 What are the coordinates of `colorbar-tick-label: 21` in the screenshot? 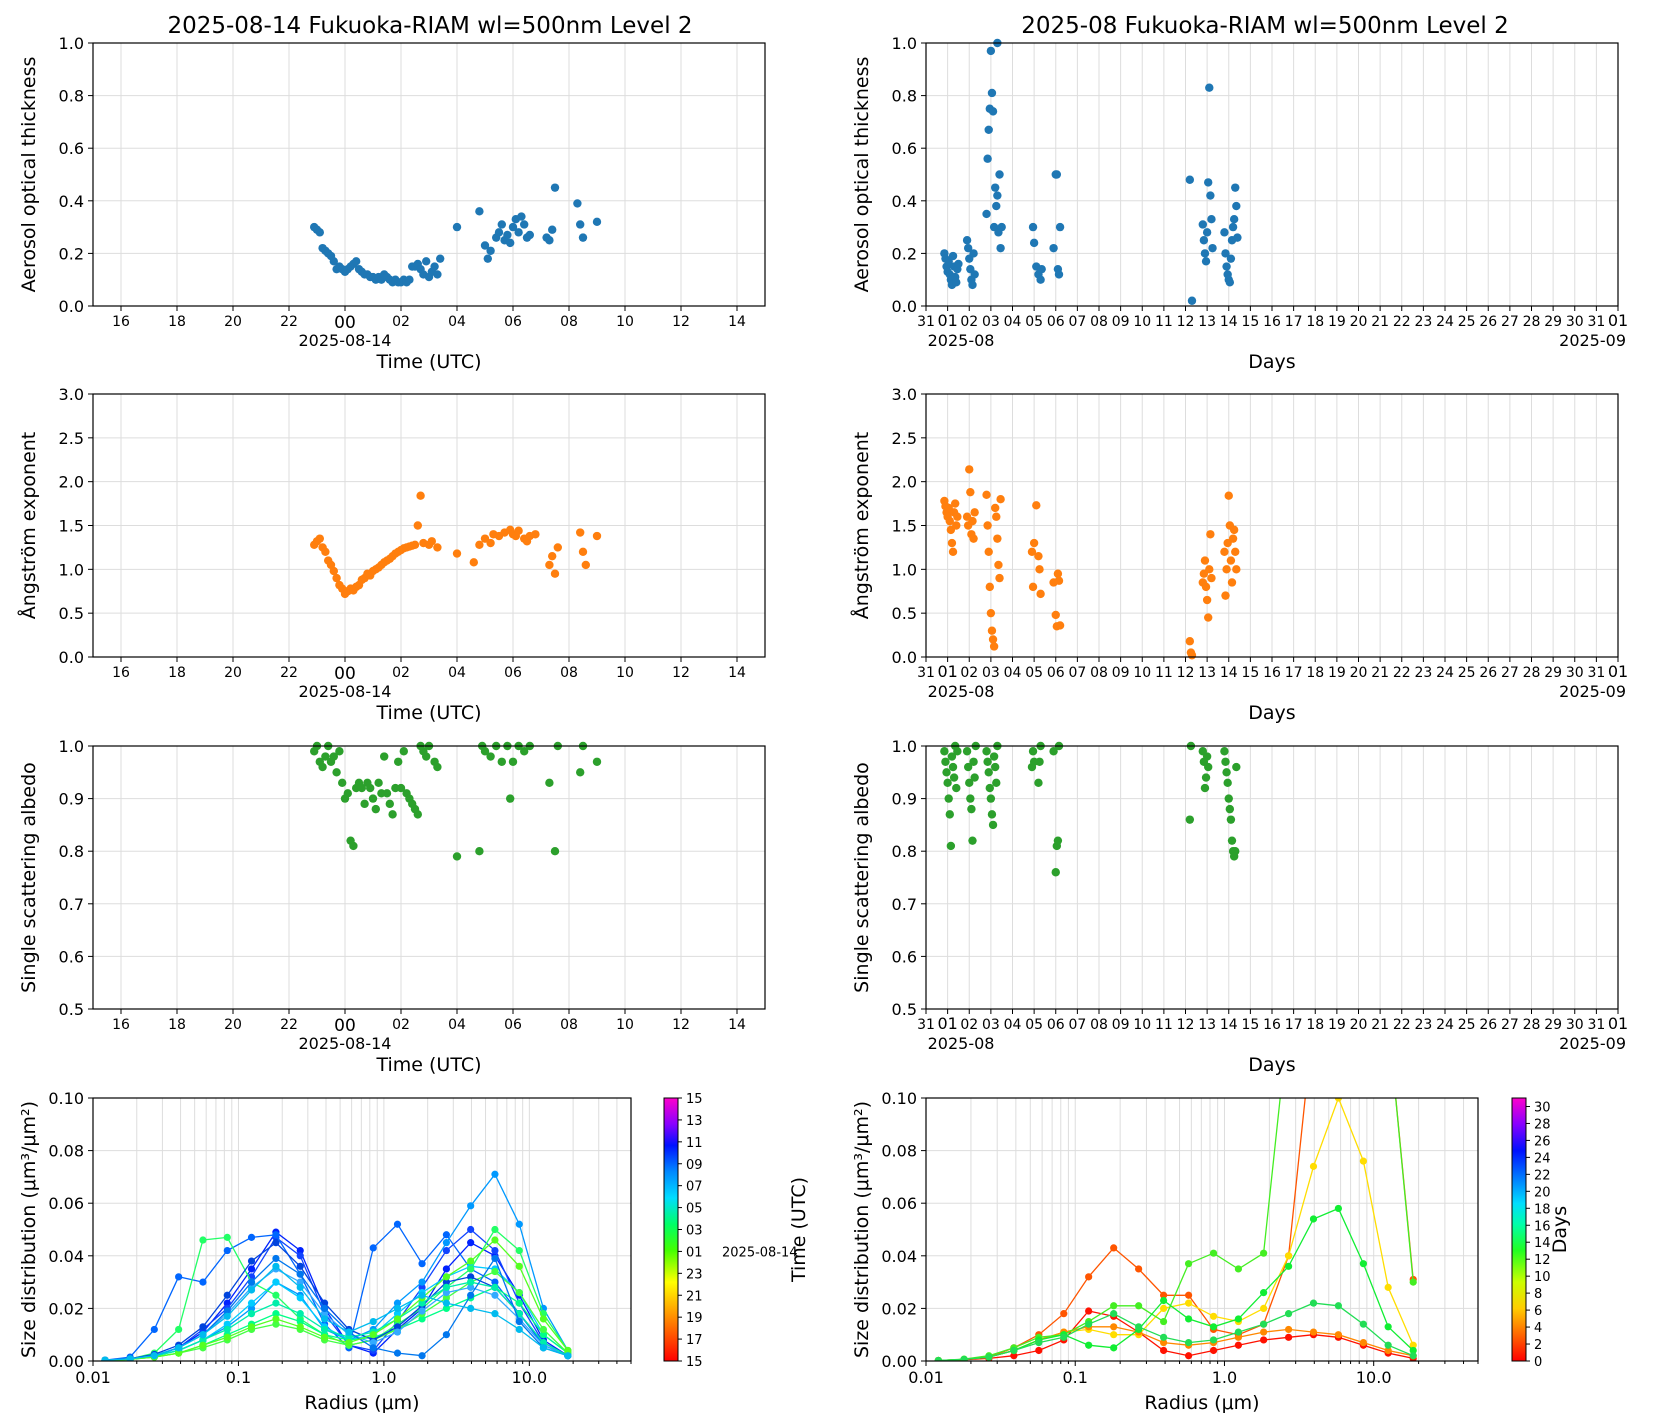 It's located at (694, 1296).